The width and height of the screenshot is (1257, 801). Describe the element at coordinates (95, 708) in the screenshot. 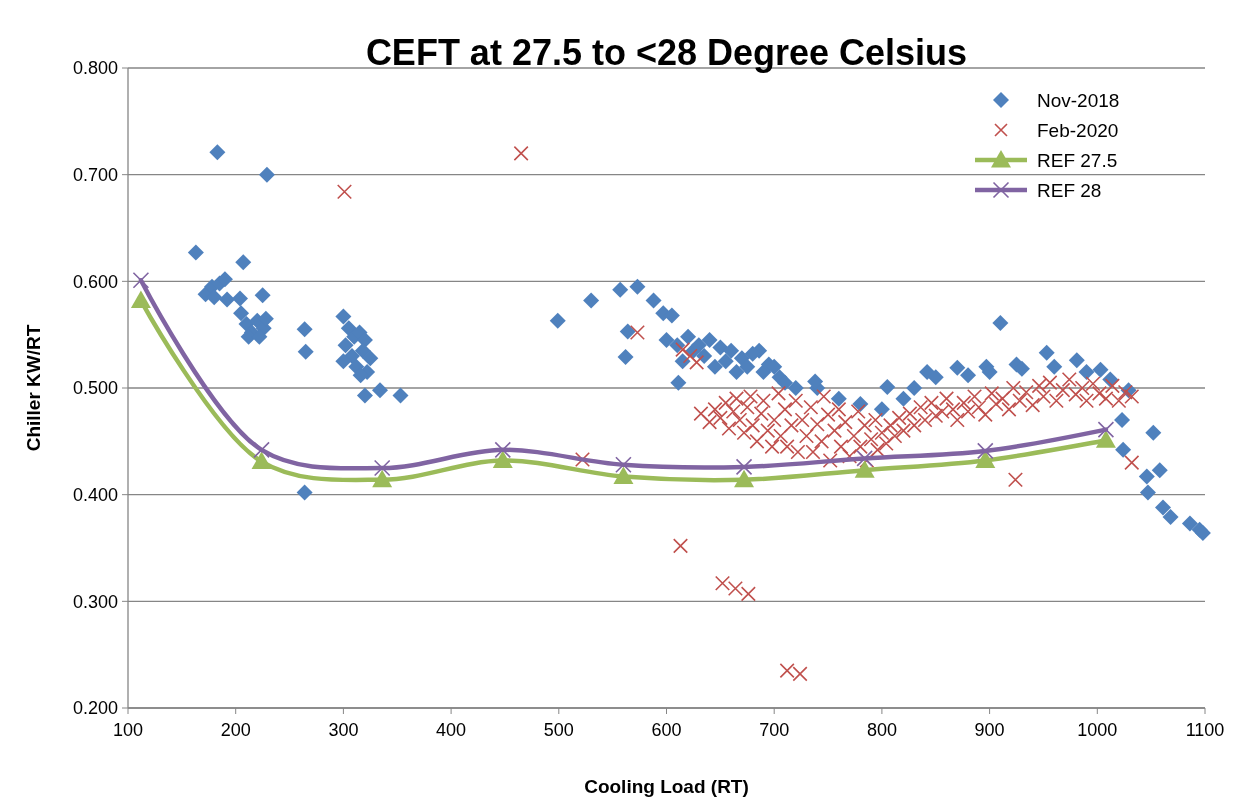

I see `y-tick-label: 0.200` at that location.